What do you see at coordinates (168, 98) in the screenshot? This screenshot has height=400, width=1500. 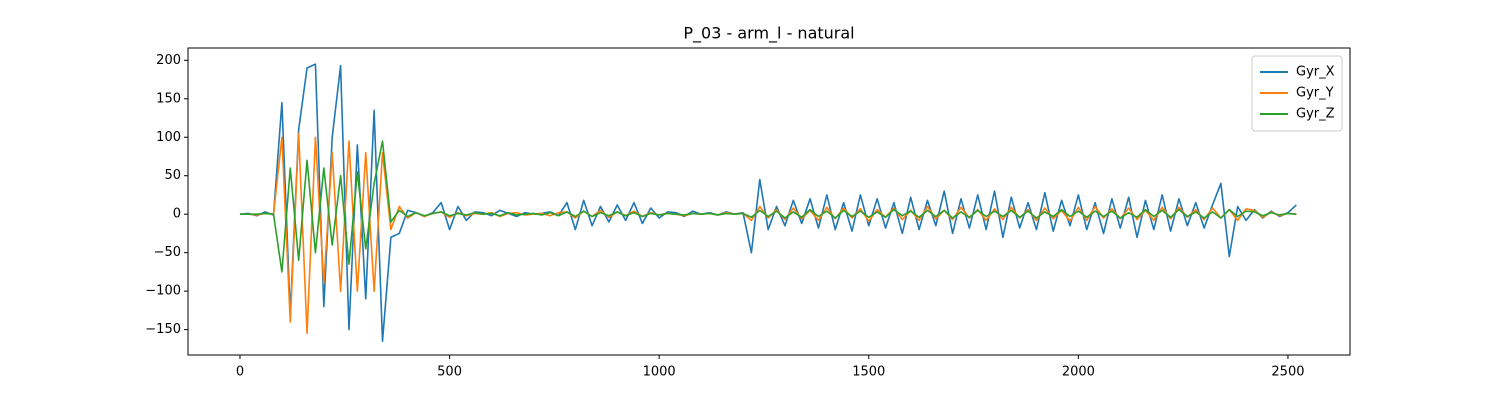 I see `y-tick-label: 150` at bounding box center [168, 98].